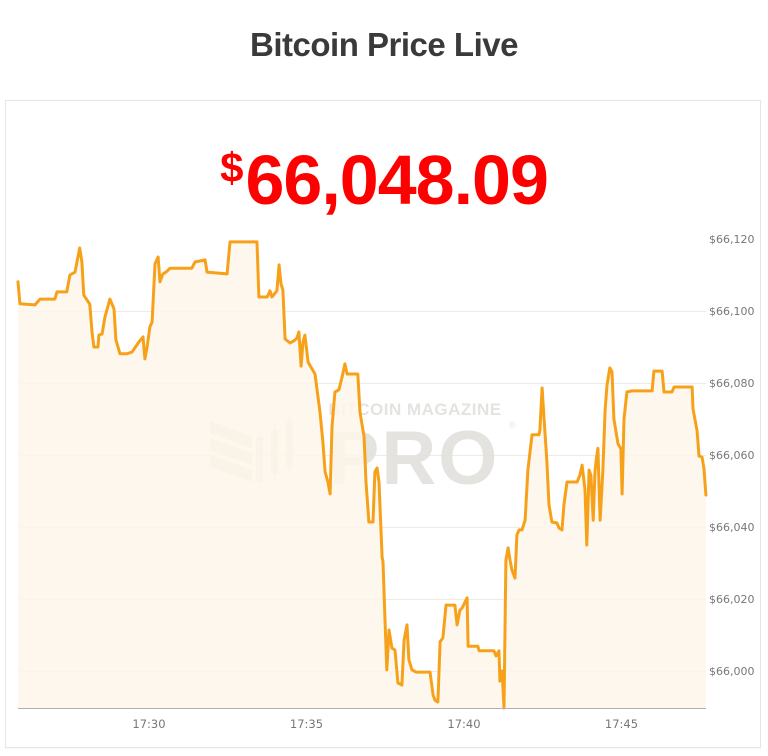 This screenshot has width=768, height=756. Describe the element at coordinates (621, 724) in the screenshot. I see `x-tick-label: 17:45` at that location.